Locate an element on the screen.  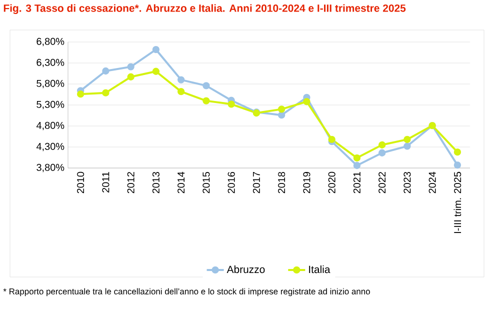
y-tick-label: 4,80% is located at coordinates (50, 126).